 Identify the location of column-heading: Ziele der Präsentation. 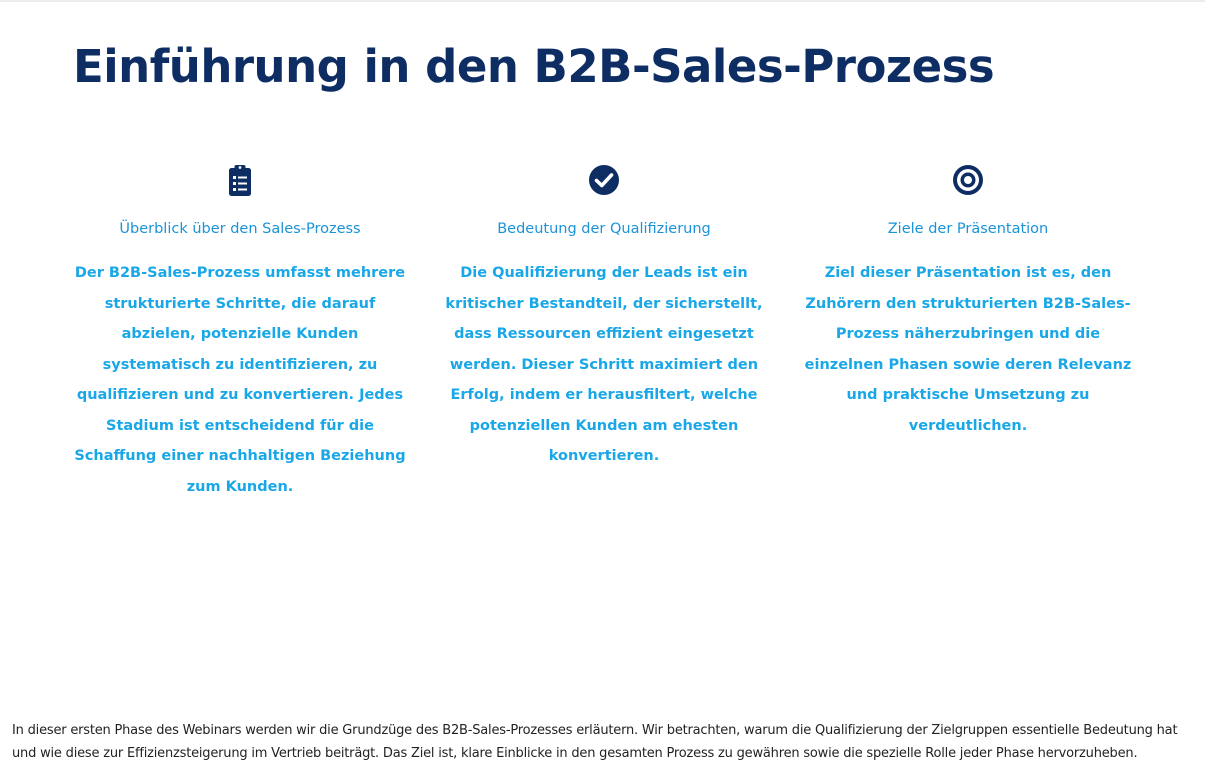
(968, 229).